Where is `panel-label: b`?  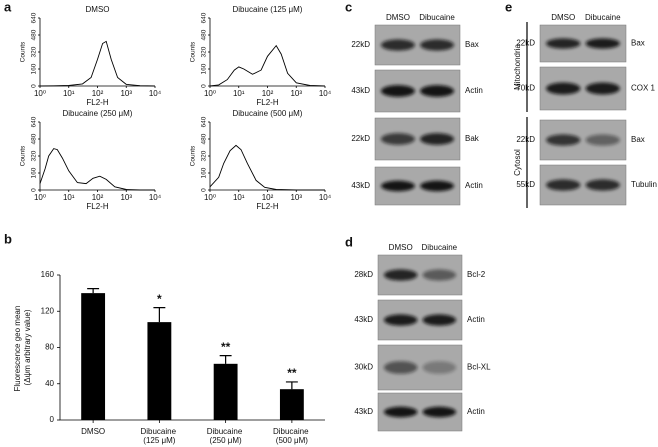
panel-label: b is located at coordinates (8, 238).